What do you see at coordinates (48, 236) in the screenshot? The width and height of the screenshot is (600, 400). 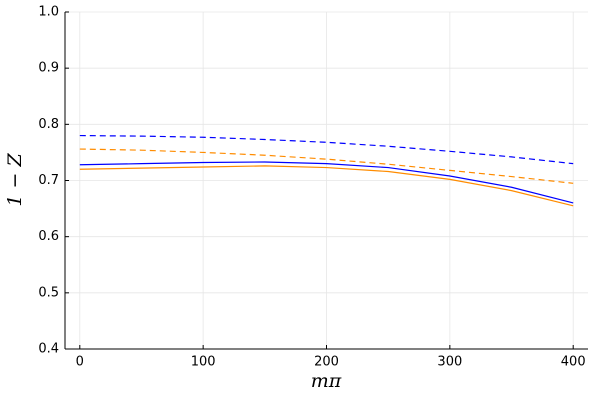 I see `y-tick-label: 0.6` at bounding box center [48, 236].